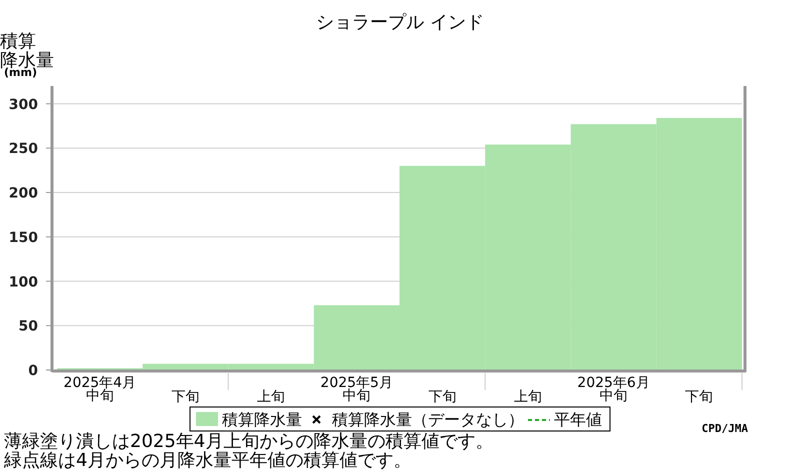 This screenshot has height=470, width=800. I want to click on legend-label: 平年値, so click(578, 419).